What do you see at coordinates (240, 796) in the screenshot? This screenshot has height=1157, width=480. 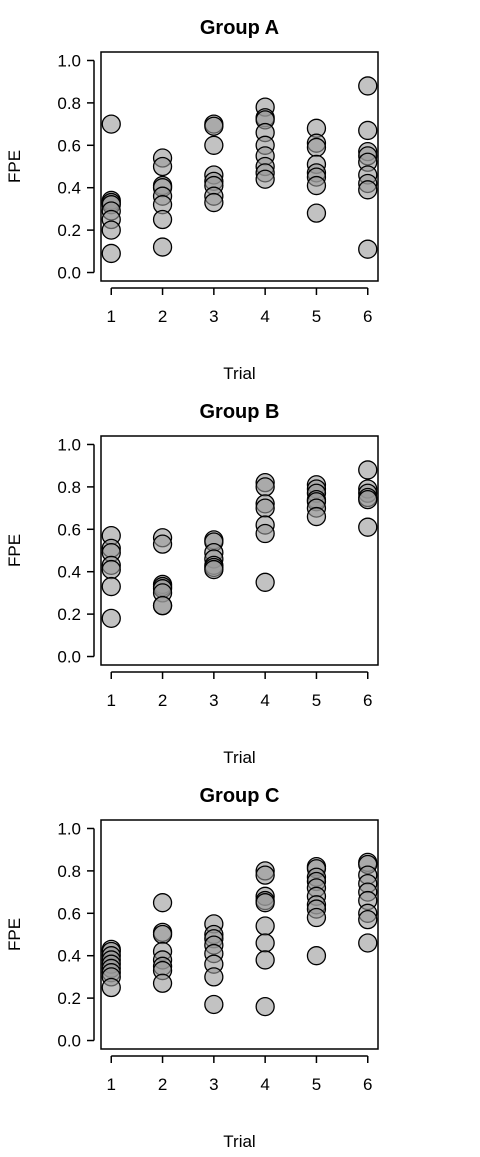 I see `chart-title: Group C` at bounding box center [240, 796].